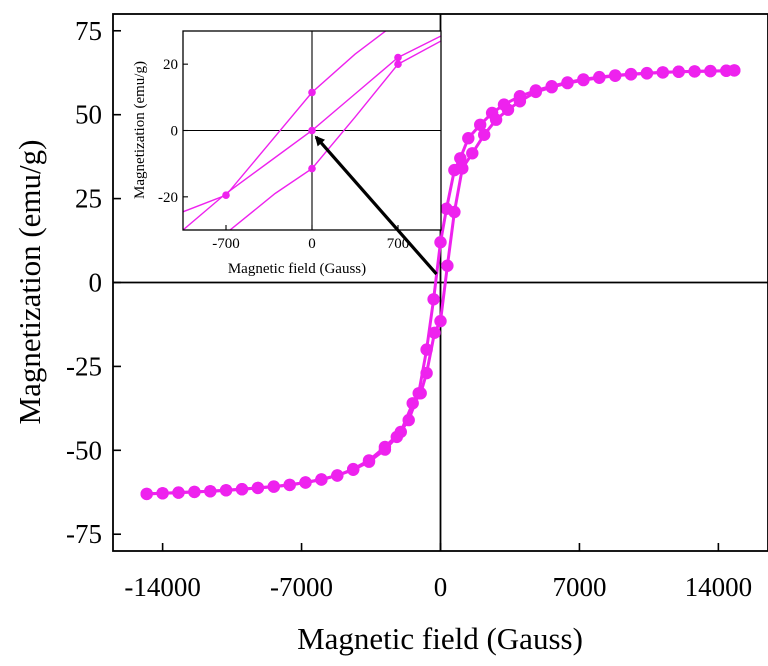  Describe the element at coordinates (440, 638) in the screenshot. I see `x-axis-title: Magnetic field (Gauss)` at that location.